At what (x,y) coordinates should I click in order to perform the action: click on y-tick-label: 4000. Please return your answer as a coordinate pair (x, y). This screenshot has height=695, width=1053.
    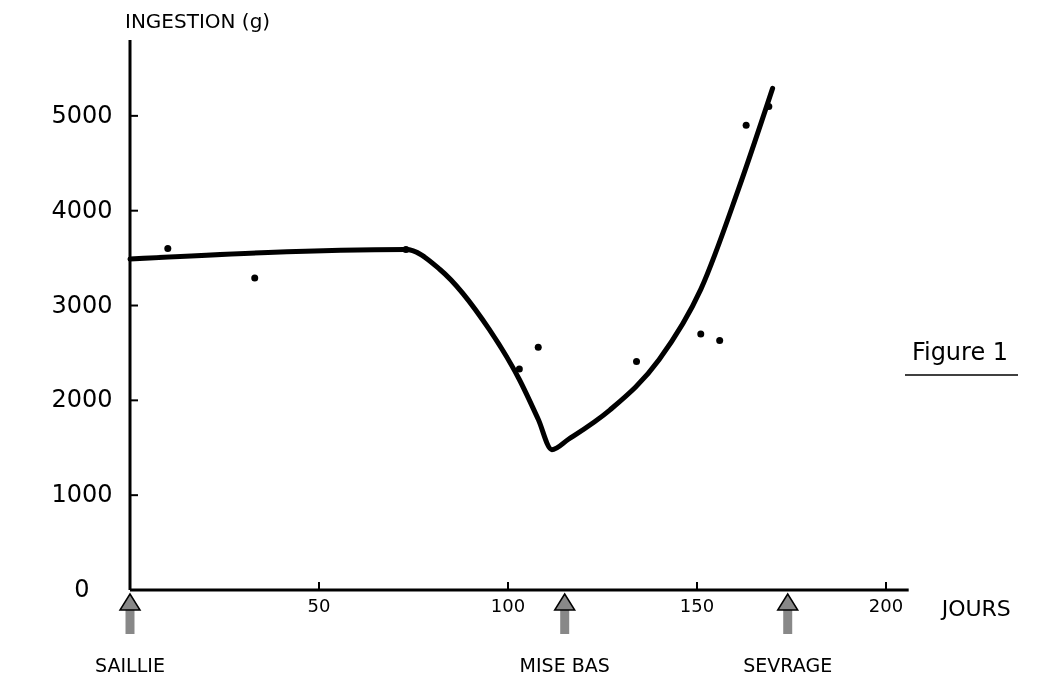
    Looking at the image, I should click on (82, 209).